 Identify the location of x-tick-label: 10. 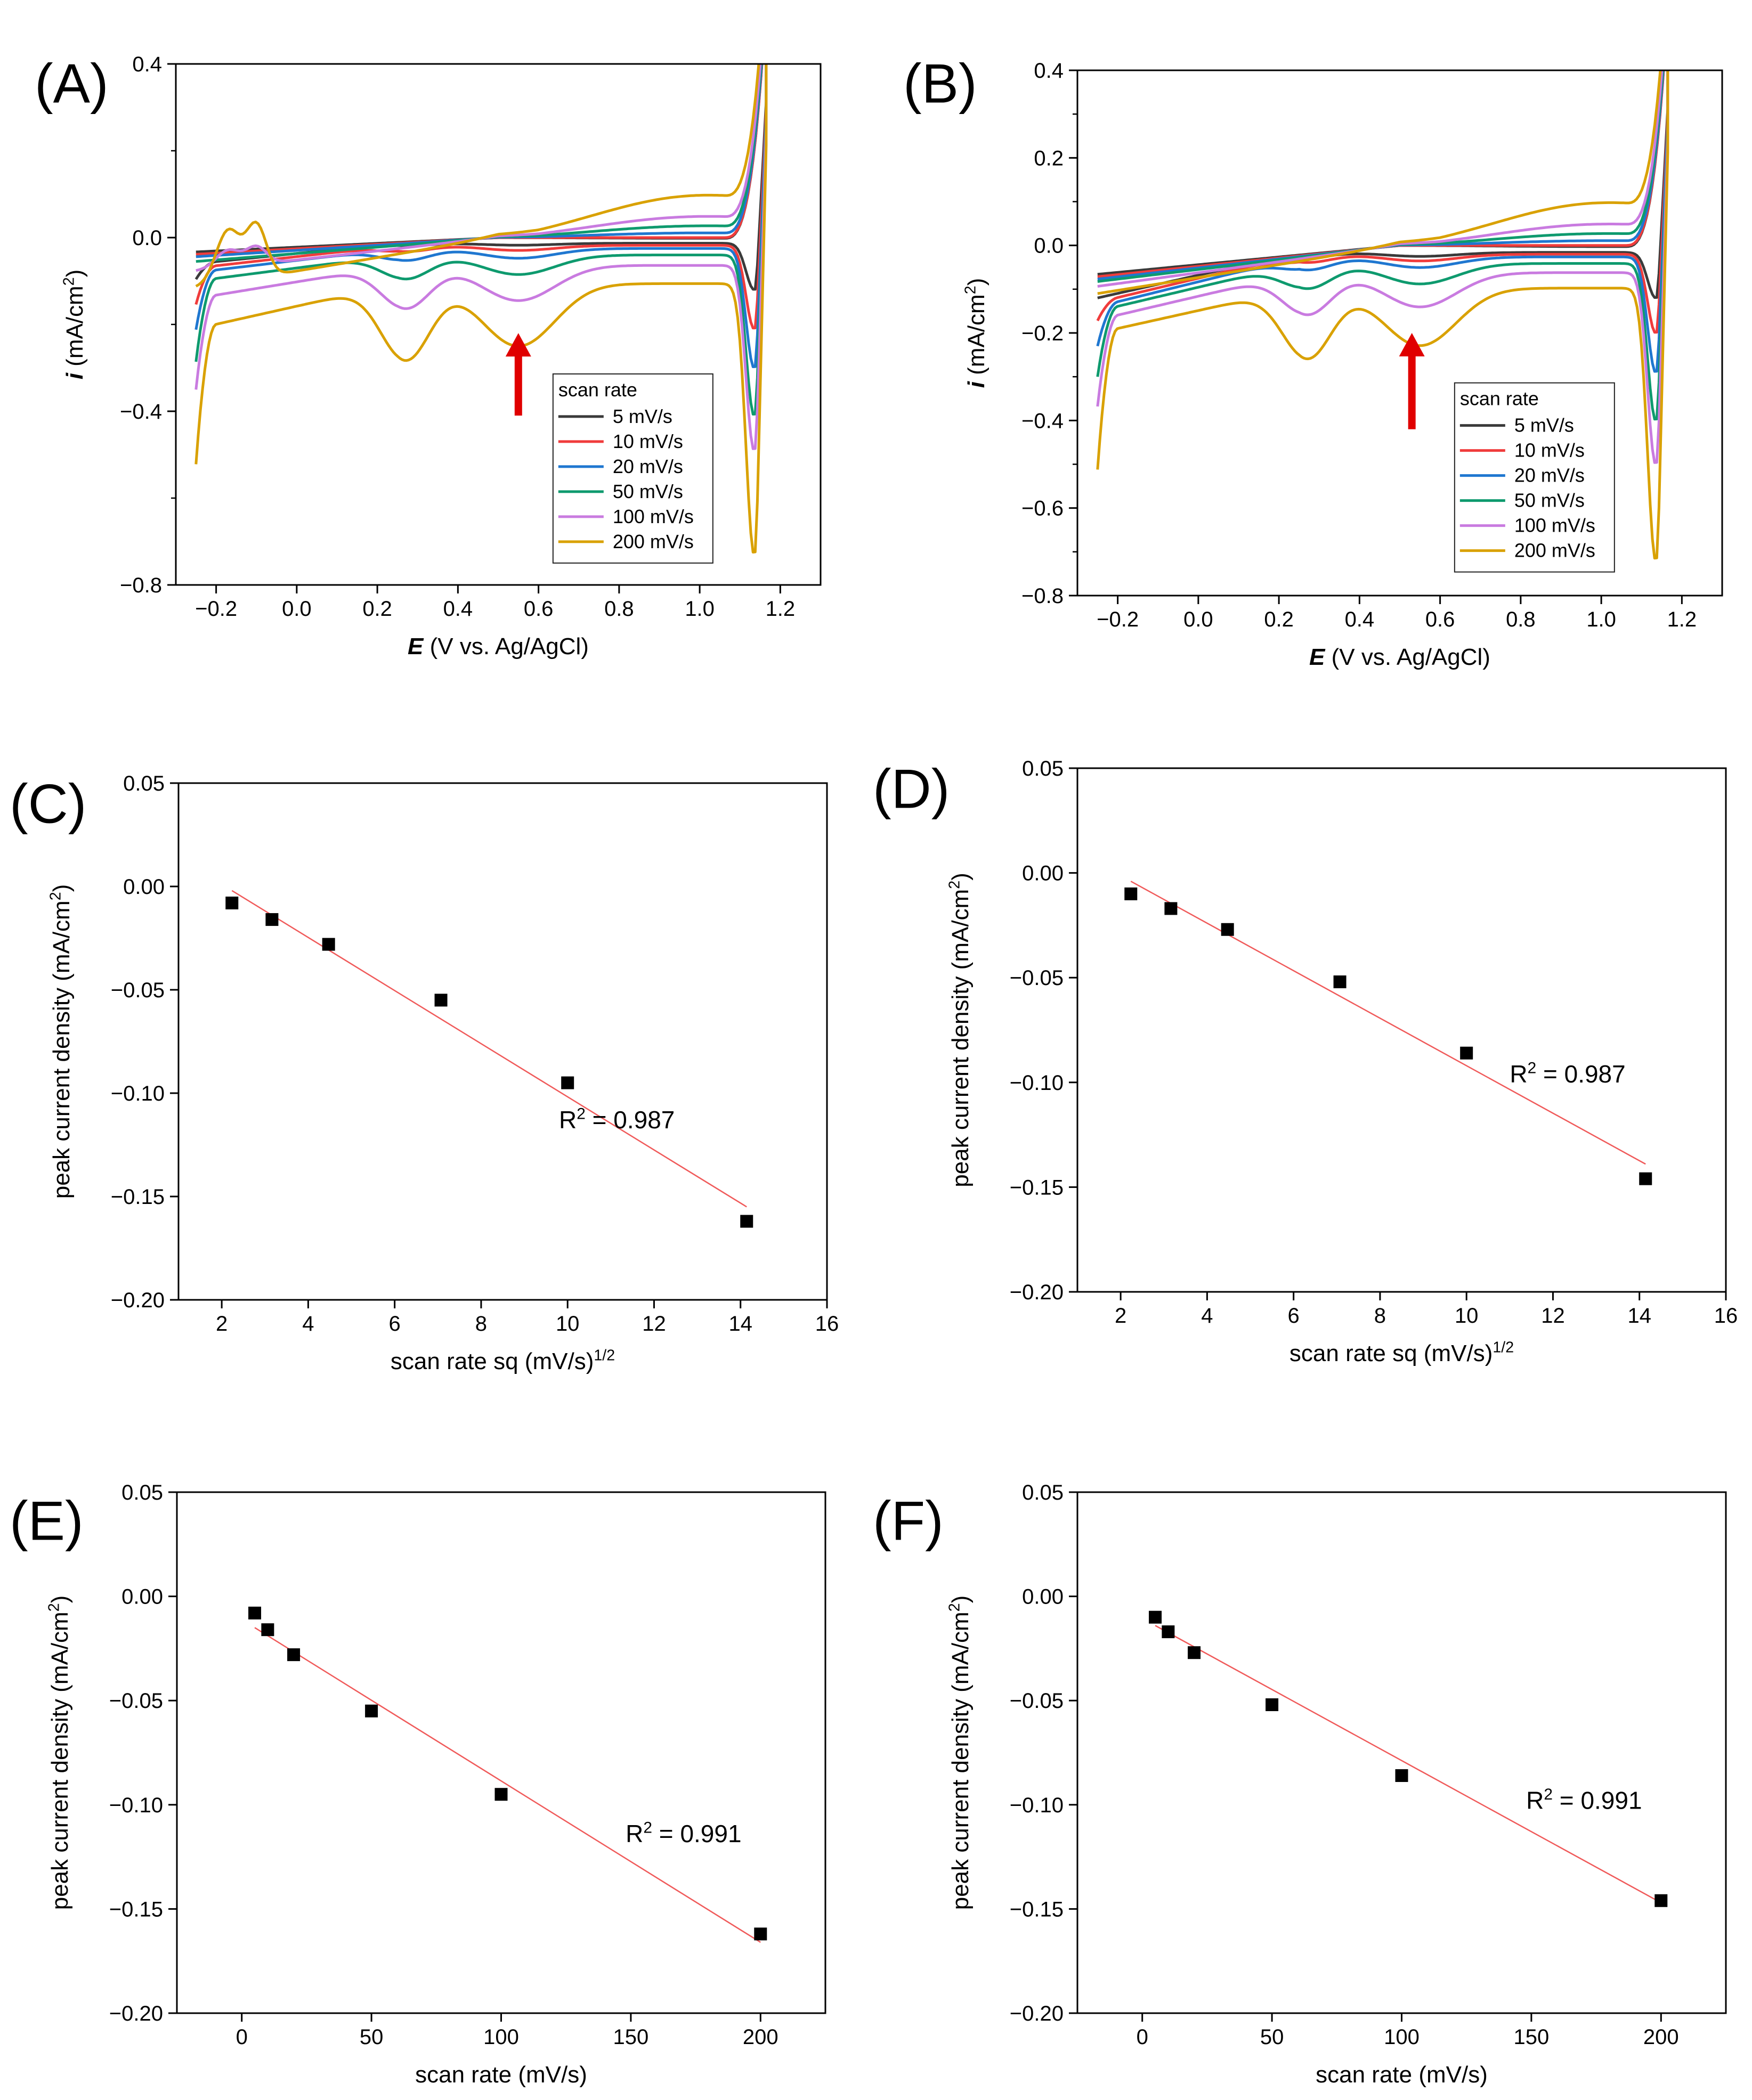
(1467, 1316).